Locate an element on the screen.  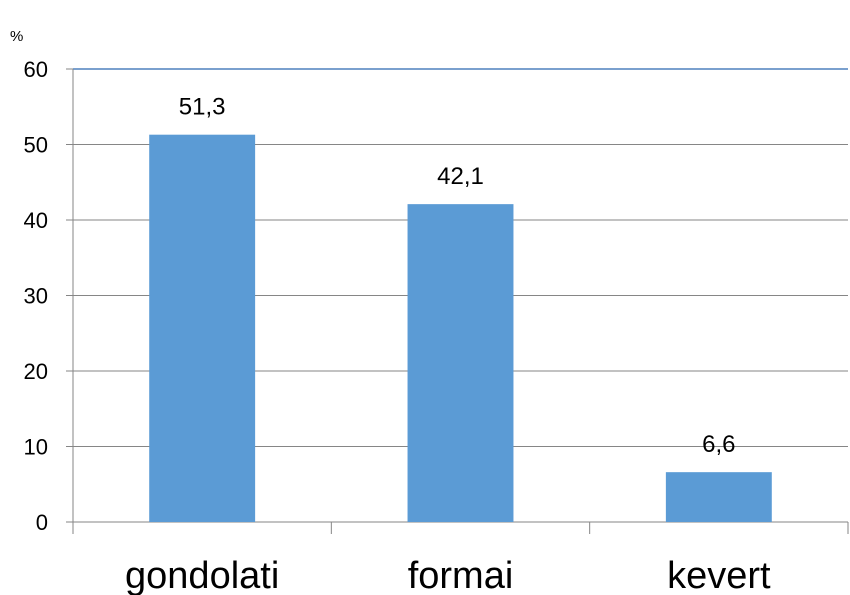
y-tick-label-40: 40 is located at coordinates (36, 220).